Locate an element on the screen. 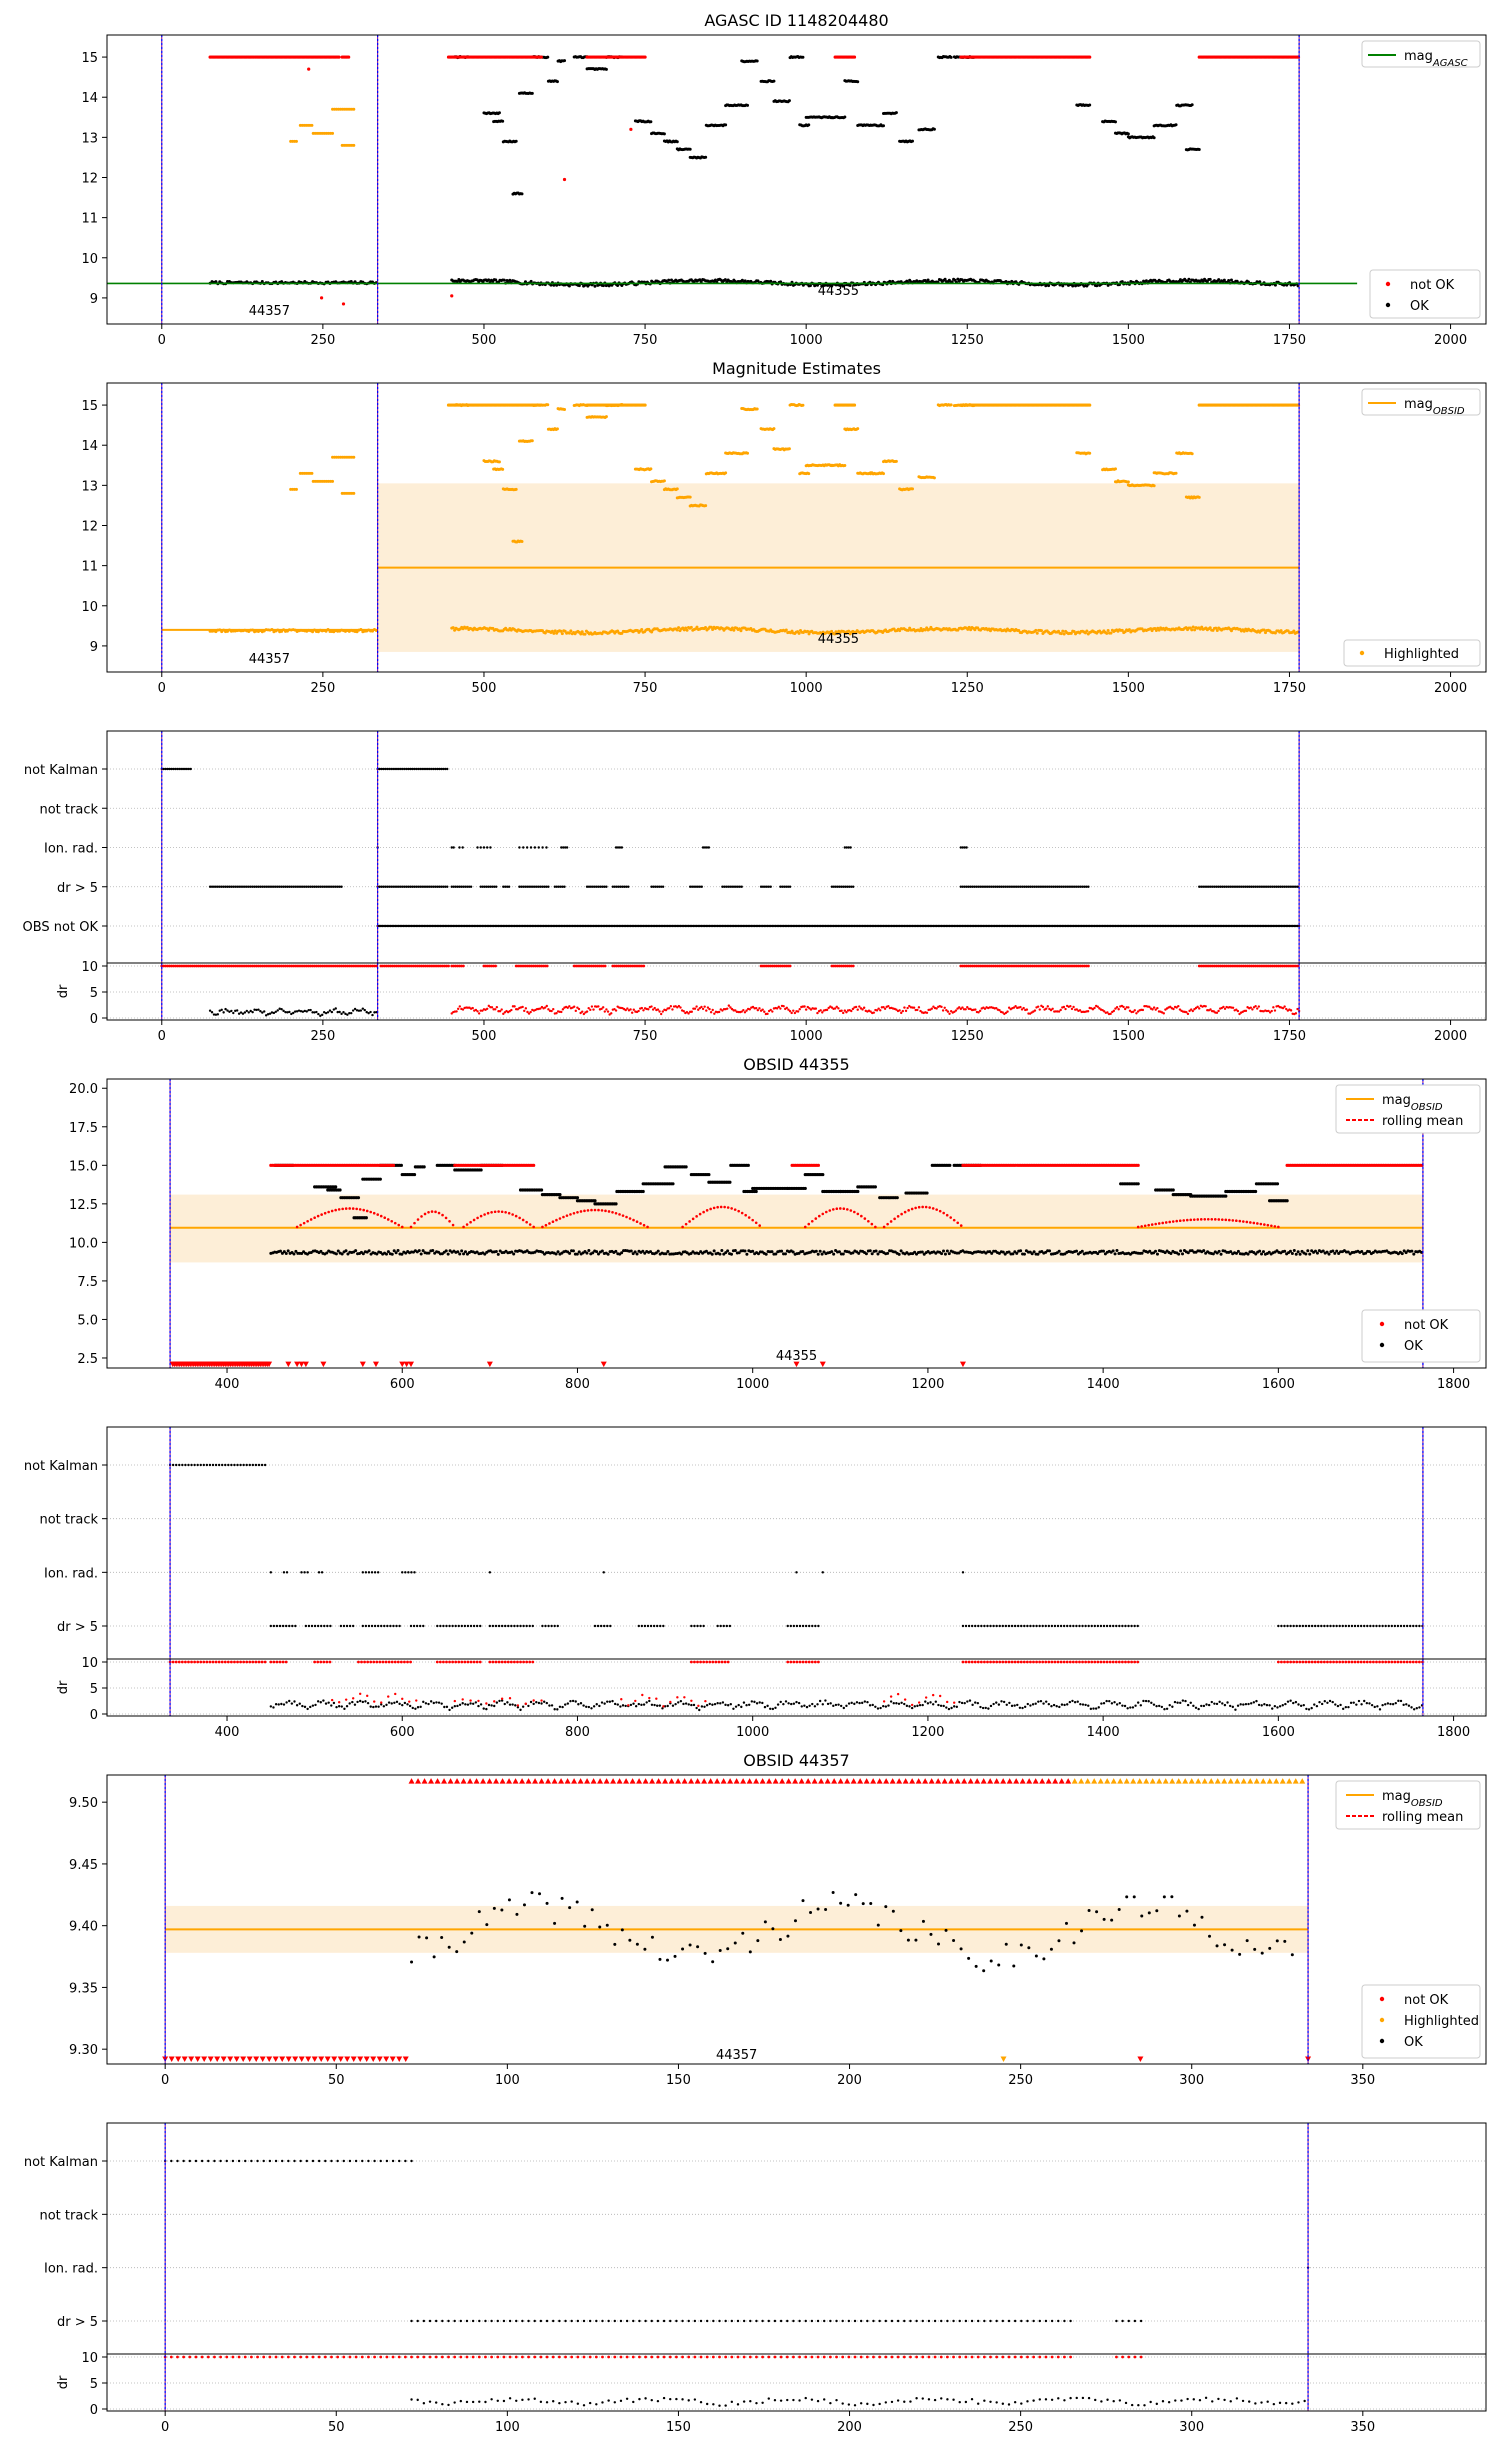 This screenshot has width=1500, height=2450. legend-box is located at coordinates (1425, 294).